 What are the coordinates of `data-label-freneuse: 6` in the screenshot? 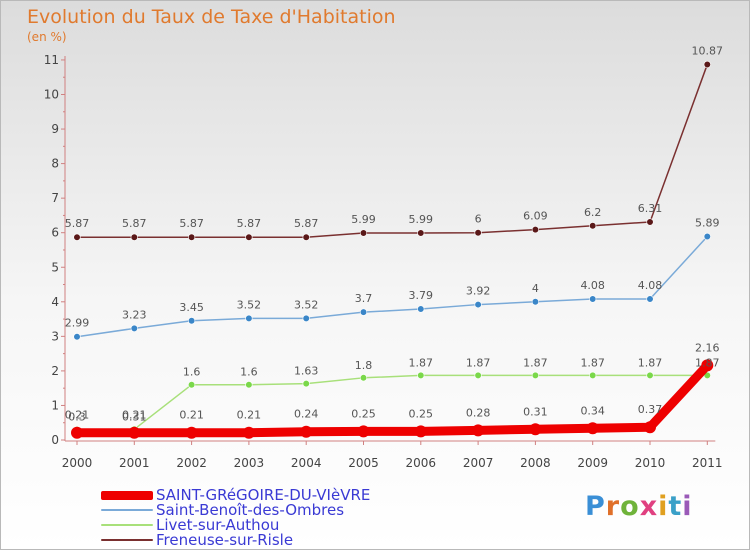 It's located at (478, 219).